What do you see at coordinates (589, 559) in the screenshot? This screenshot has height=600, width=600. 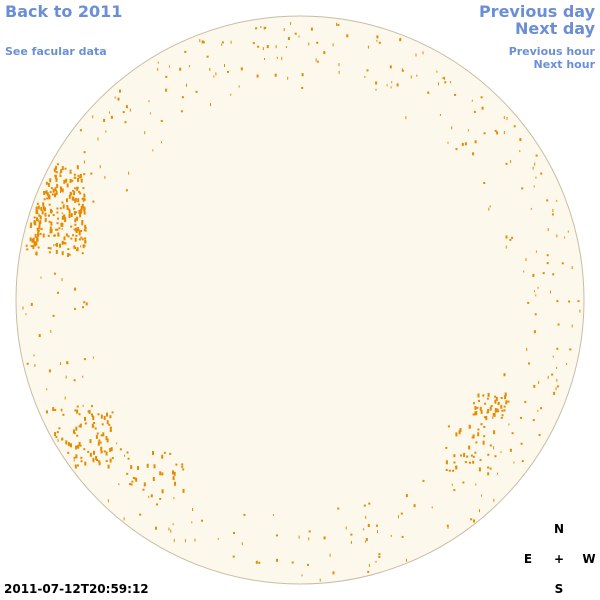 I see `compass-west: W` at bounding box center [589, 559].